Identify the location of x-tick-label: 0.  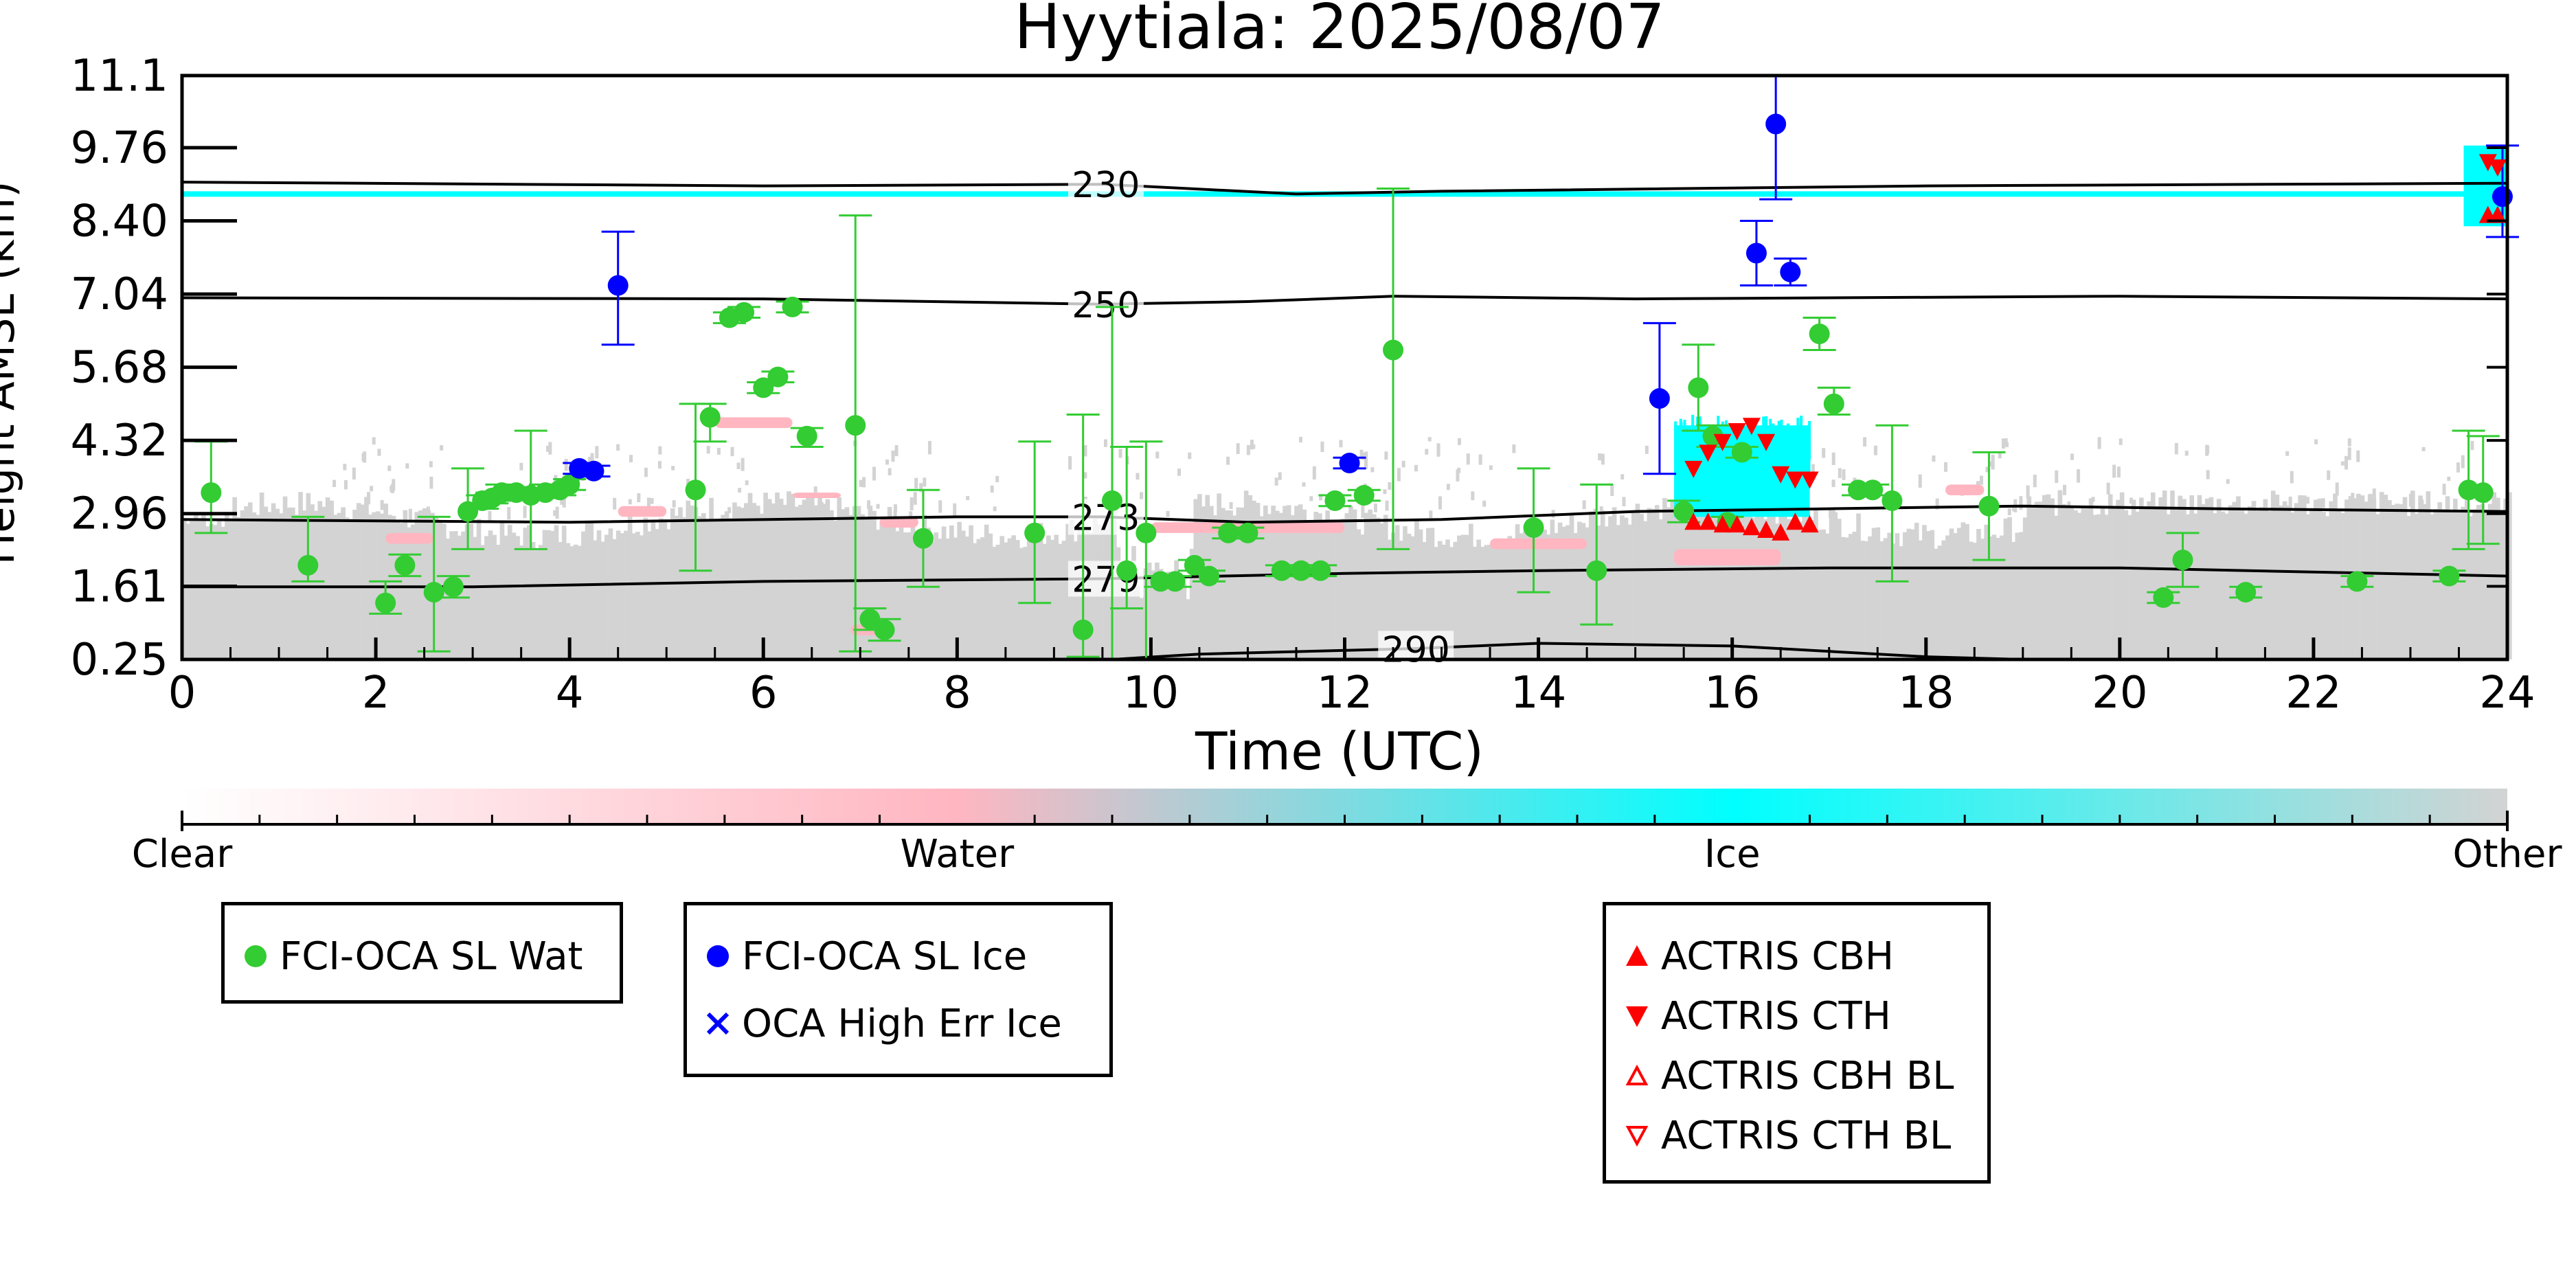
(182, 693).